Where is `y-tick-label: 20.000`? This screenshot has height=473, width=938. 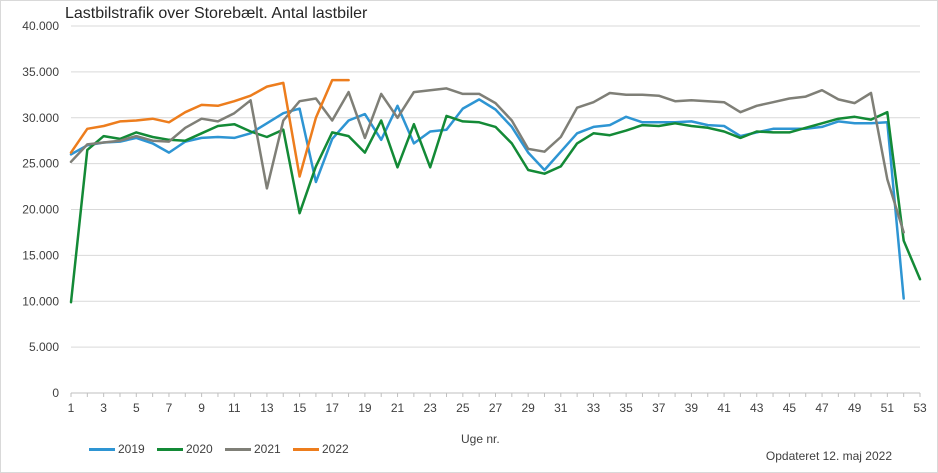 y-tick-label: 20.000 is located at coordinates (40, 210).